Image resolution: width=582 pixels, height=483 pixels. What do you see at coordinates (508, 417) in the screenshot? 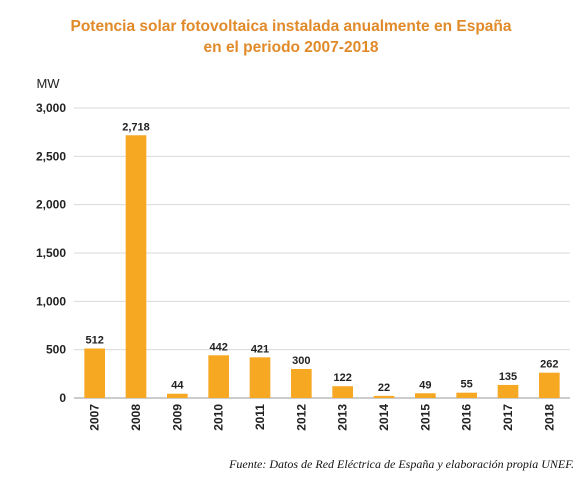
I see `x-tick-label-2017: 2017` at bounding box center [508, 417].